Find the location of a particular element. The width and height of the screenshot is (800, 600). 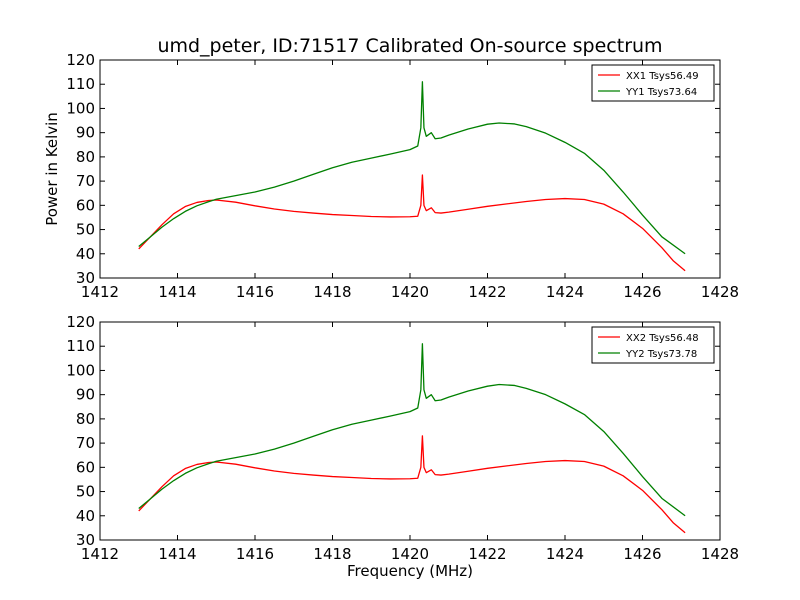

legend-label: XX1 Tsys56.49 is located at coordinates (662, 76).